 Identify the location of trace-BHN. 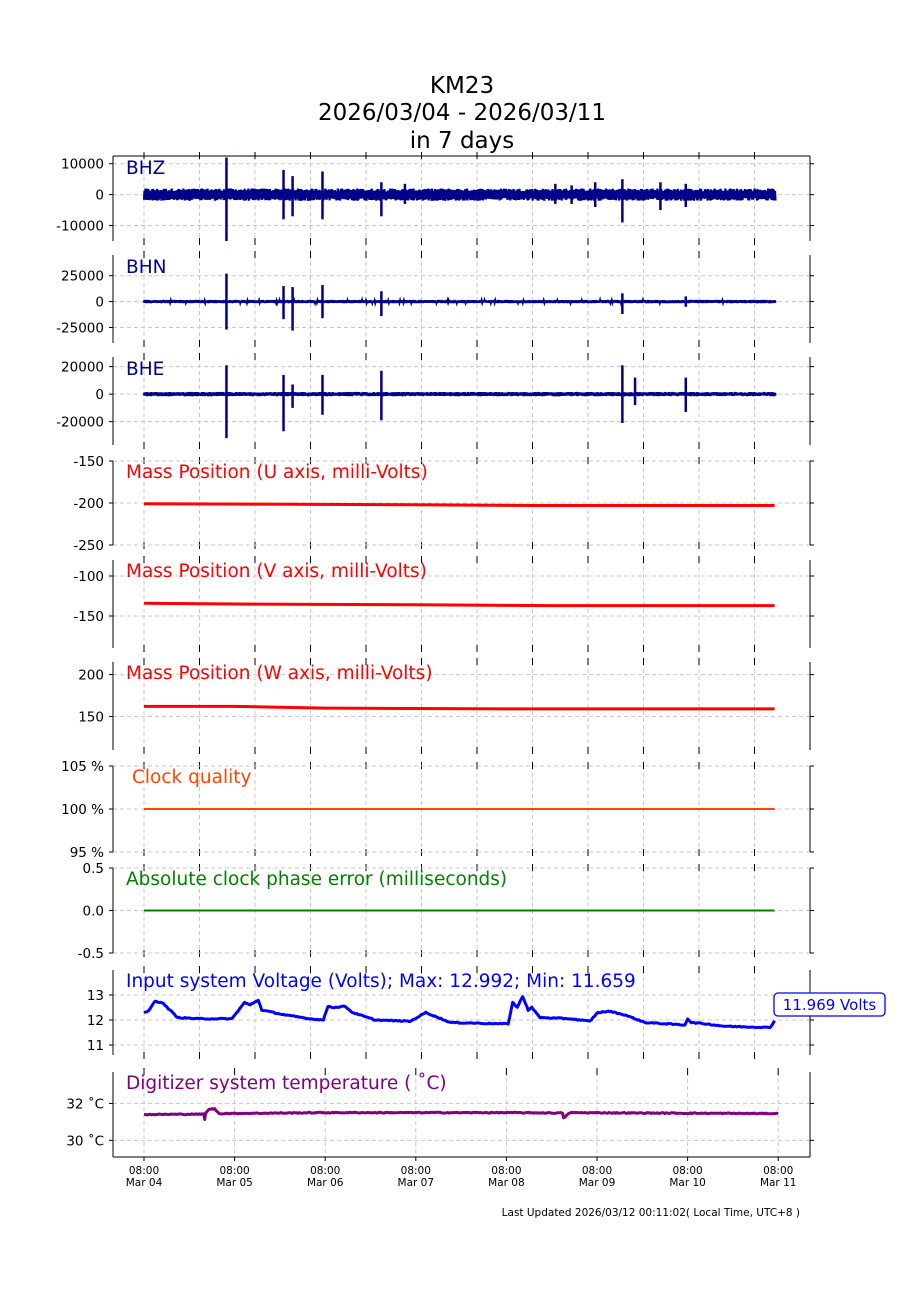
(459, 302).